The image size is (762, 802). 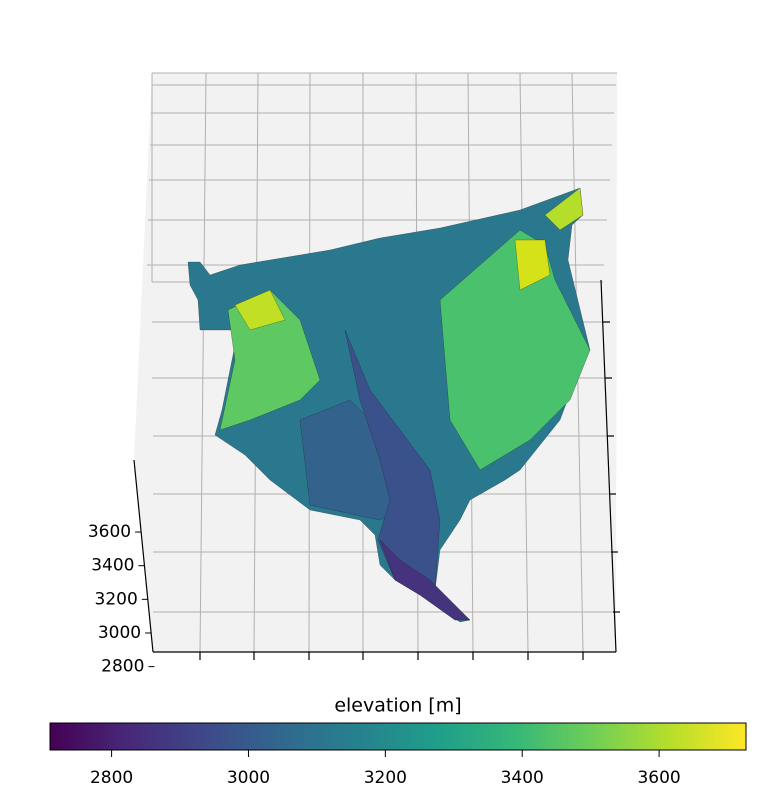 I want to click on colorbar-tick-label: 3400, so click(x=522, y=778).